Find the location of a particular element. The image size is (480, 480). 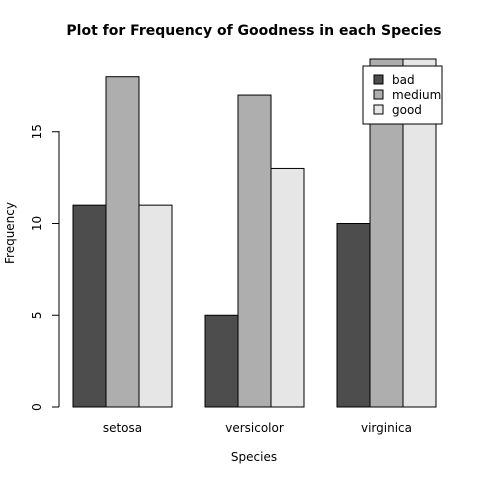

legend-swatch-bad is located at coordinates (378, 79).